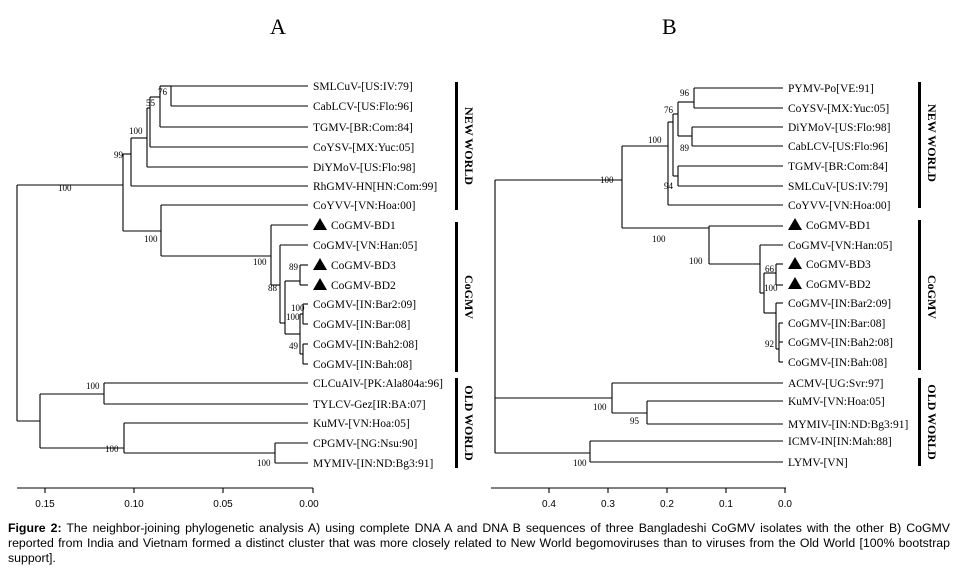 This screenshot has width=958, height=581. What do you see at coordinates (831, 89) in the screenshot?
I see `taxon-label: PYMV-Po[VE:91]` at bounding box center [831, 89].